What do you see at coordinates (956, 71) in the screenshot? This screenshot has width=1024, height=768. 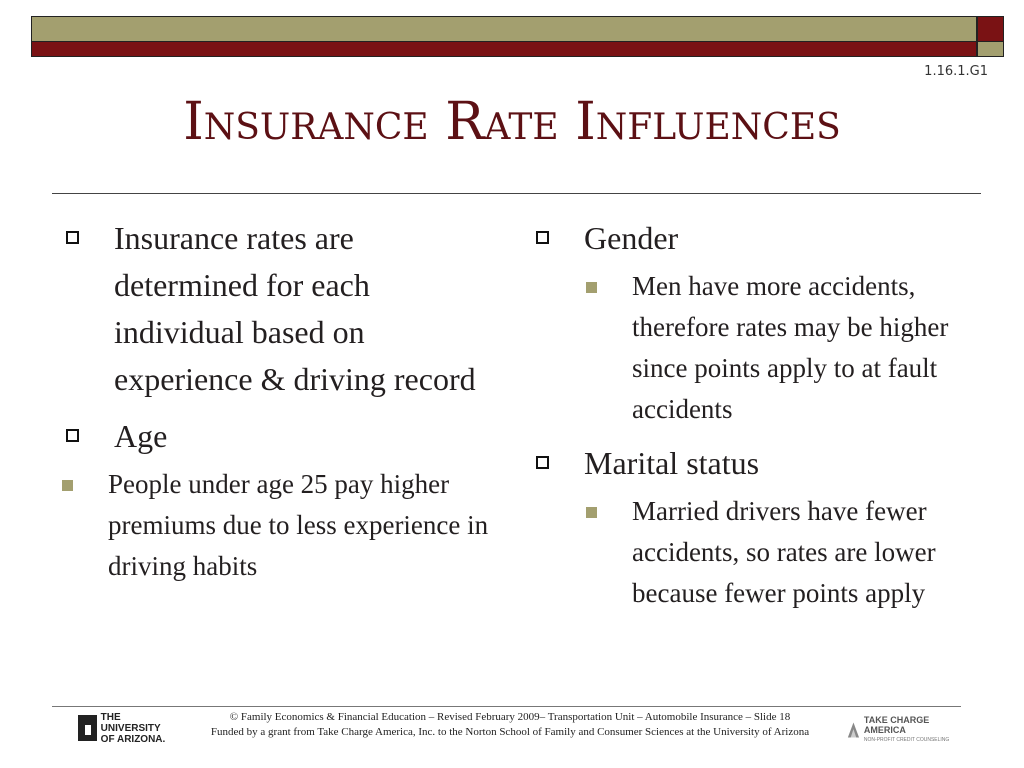 I see `slide-code: 1.16.1.G1` at bounding box center [956, 71].